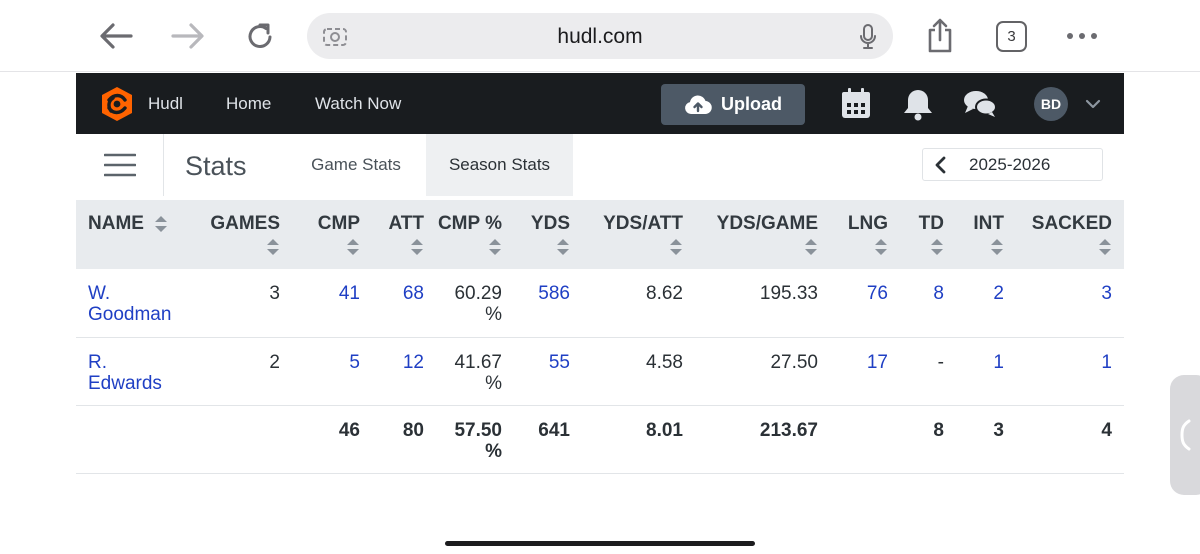 The width and height of the screenshot is (1200, 554). Describe the element at coordinates (1011, 36) in the screenshot. I see `tab-count-button: 3` at that location.